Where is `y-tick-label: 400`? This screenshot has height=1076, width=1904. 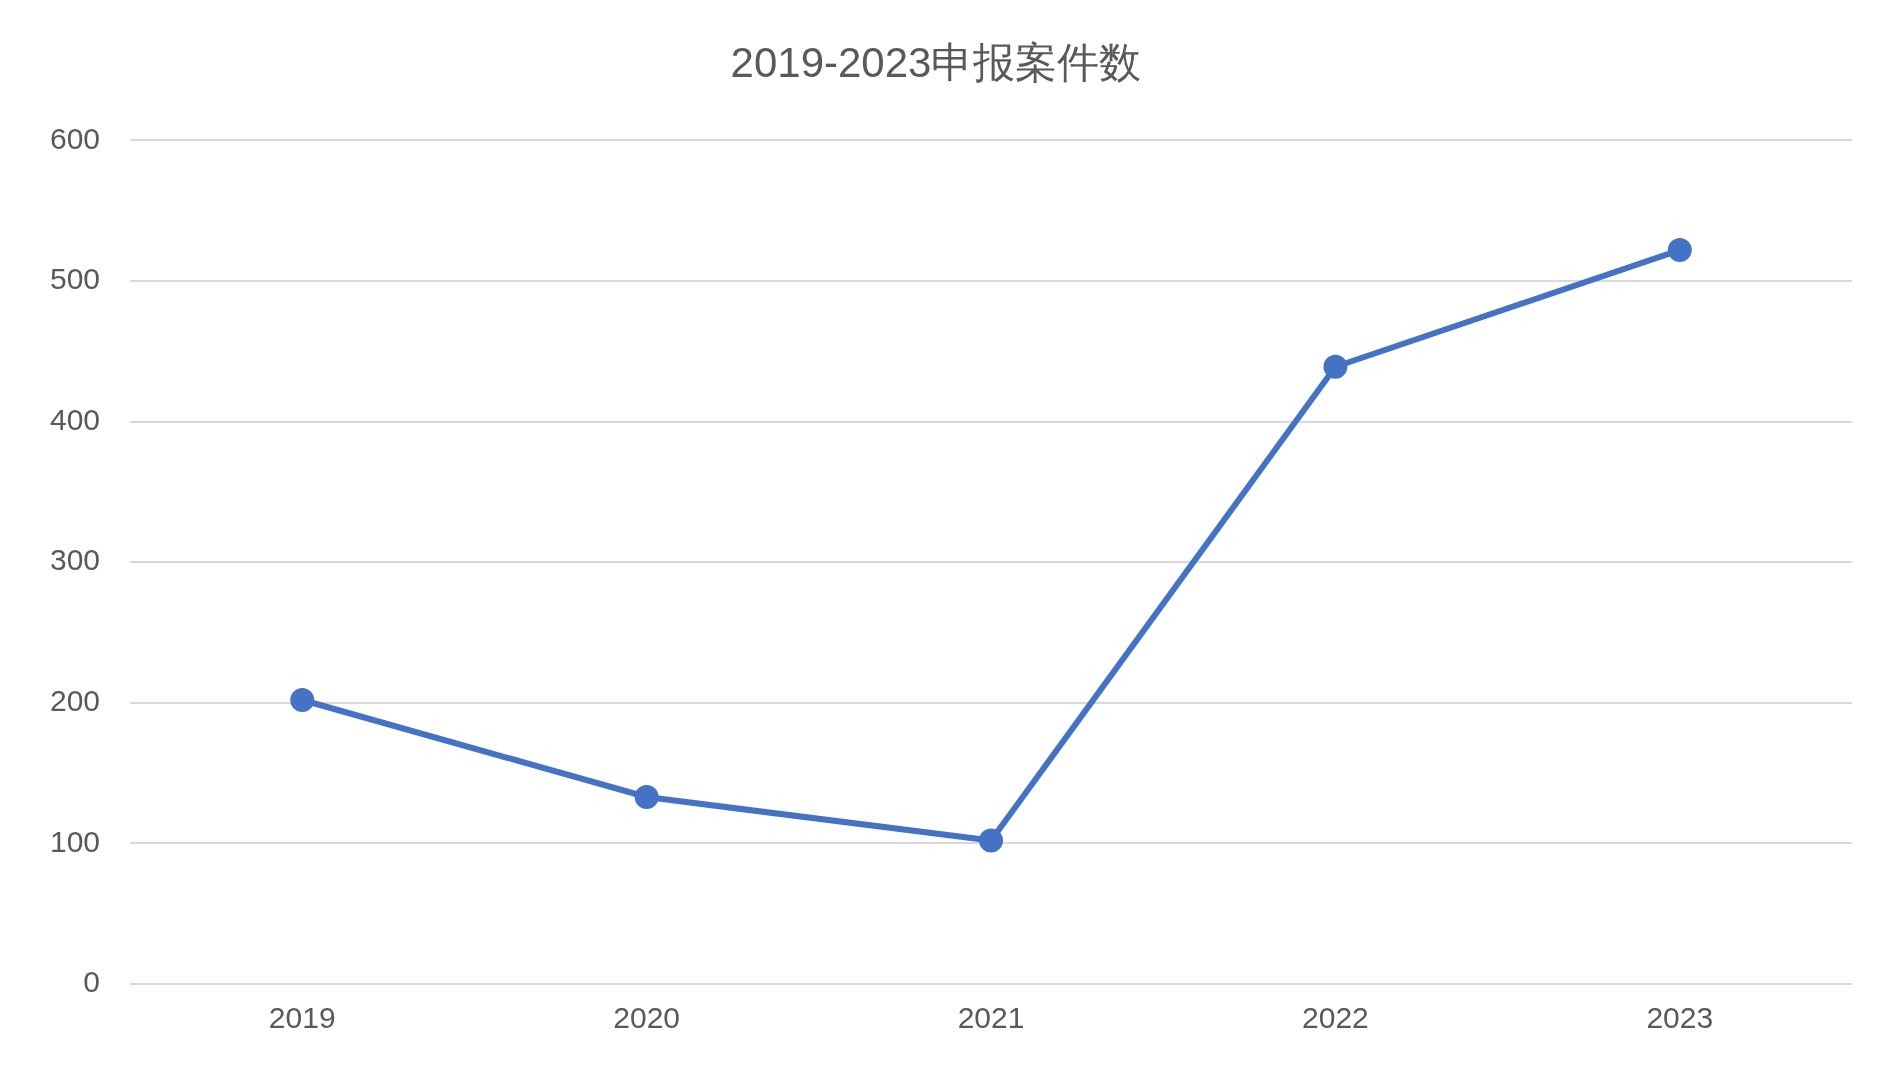
y-tick-label: 400 is located at coordinates (75, 419).